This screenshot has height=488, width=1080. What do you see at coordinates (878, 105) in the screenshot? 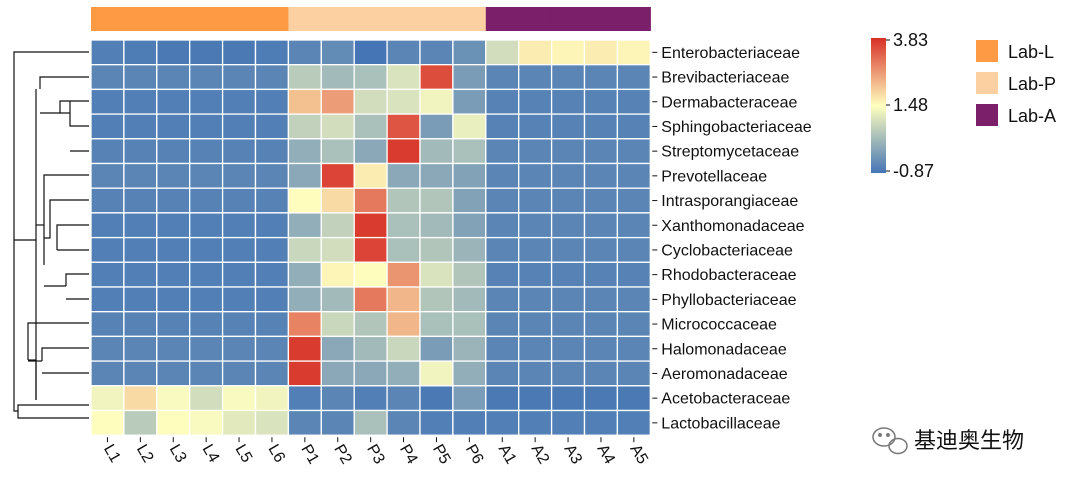
I see `colorbar` at bounding box center [878, 105].